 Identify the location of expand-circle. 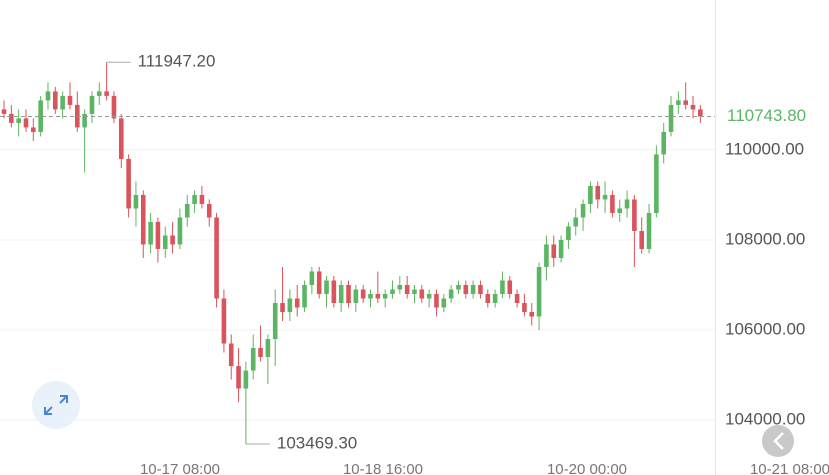
(56, 405).